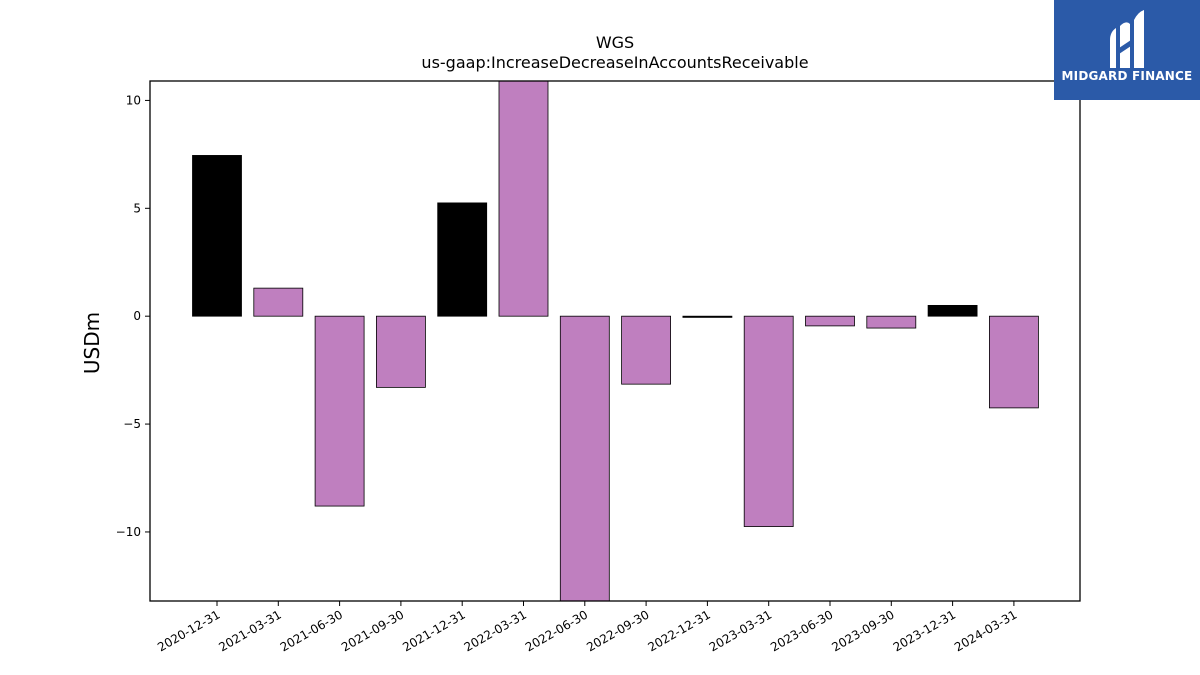 The image size is (1200, 675). I want to click on y-axis-label: USDm, so click(92, 343).